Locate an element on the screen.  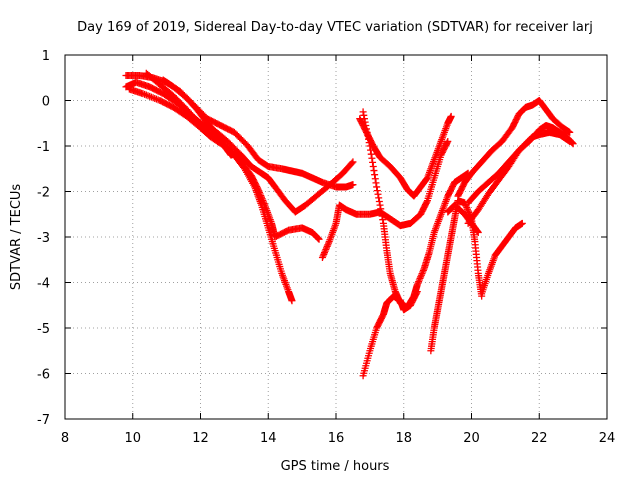
series-track-f is located at coordinates (385, 199).